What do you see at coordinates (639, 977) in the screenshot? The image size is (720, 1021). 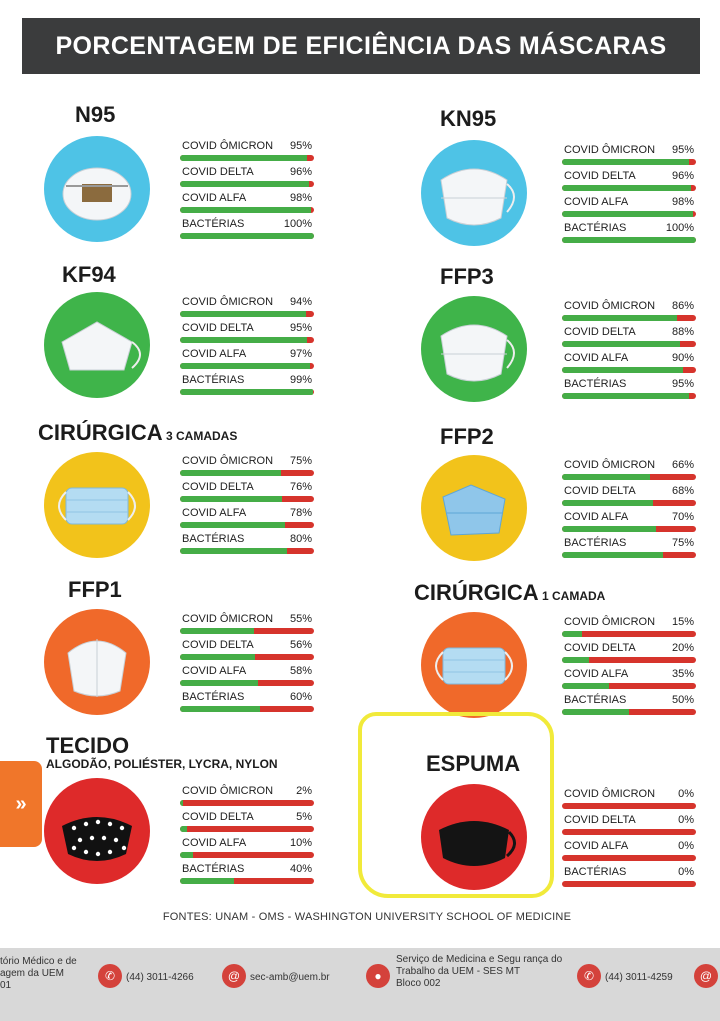 I see `footer-phone-2: (44) 3011-4259` at bounding box center [639, 977].